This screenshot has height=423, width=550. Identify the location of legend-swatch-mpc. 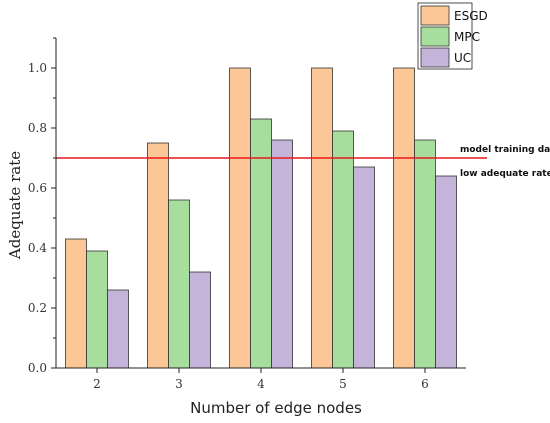
(435, 36).